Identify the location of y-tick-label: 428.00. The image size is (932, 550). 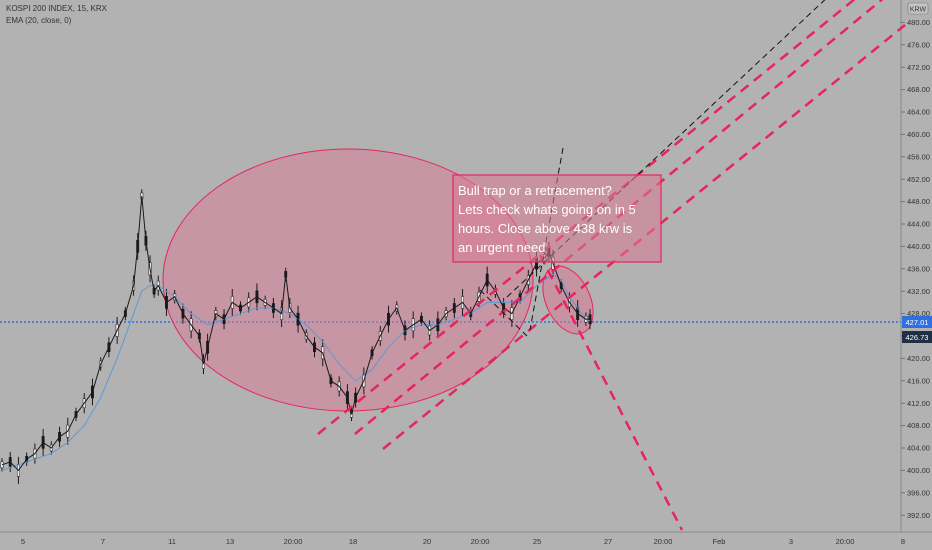
(918, 313).